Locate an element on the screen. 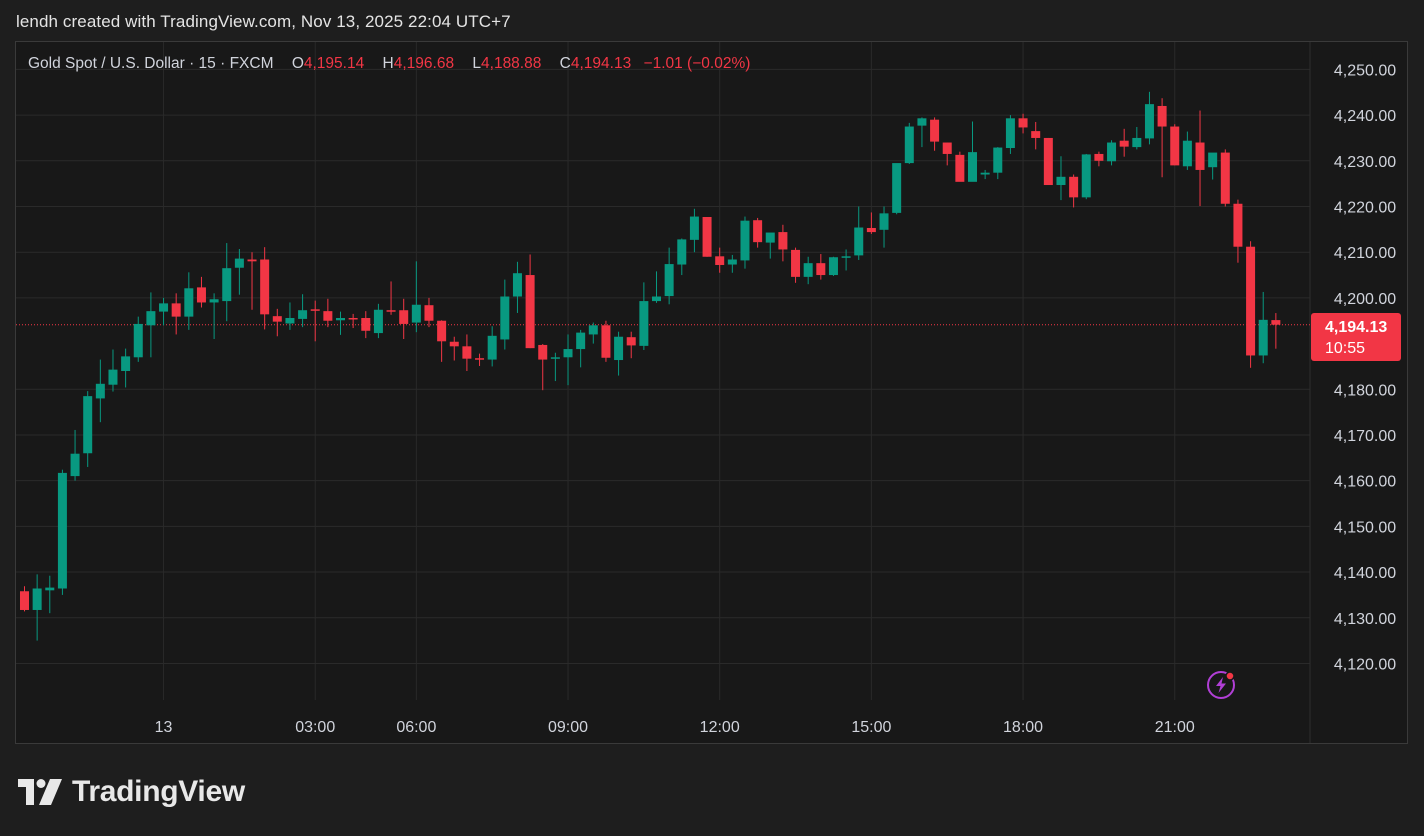  brand-name: TradingView is located at coordinates (158, 791).